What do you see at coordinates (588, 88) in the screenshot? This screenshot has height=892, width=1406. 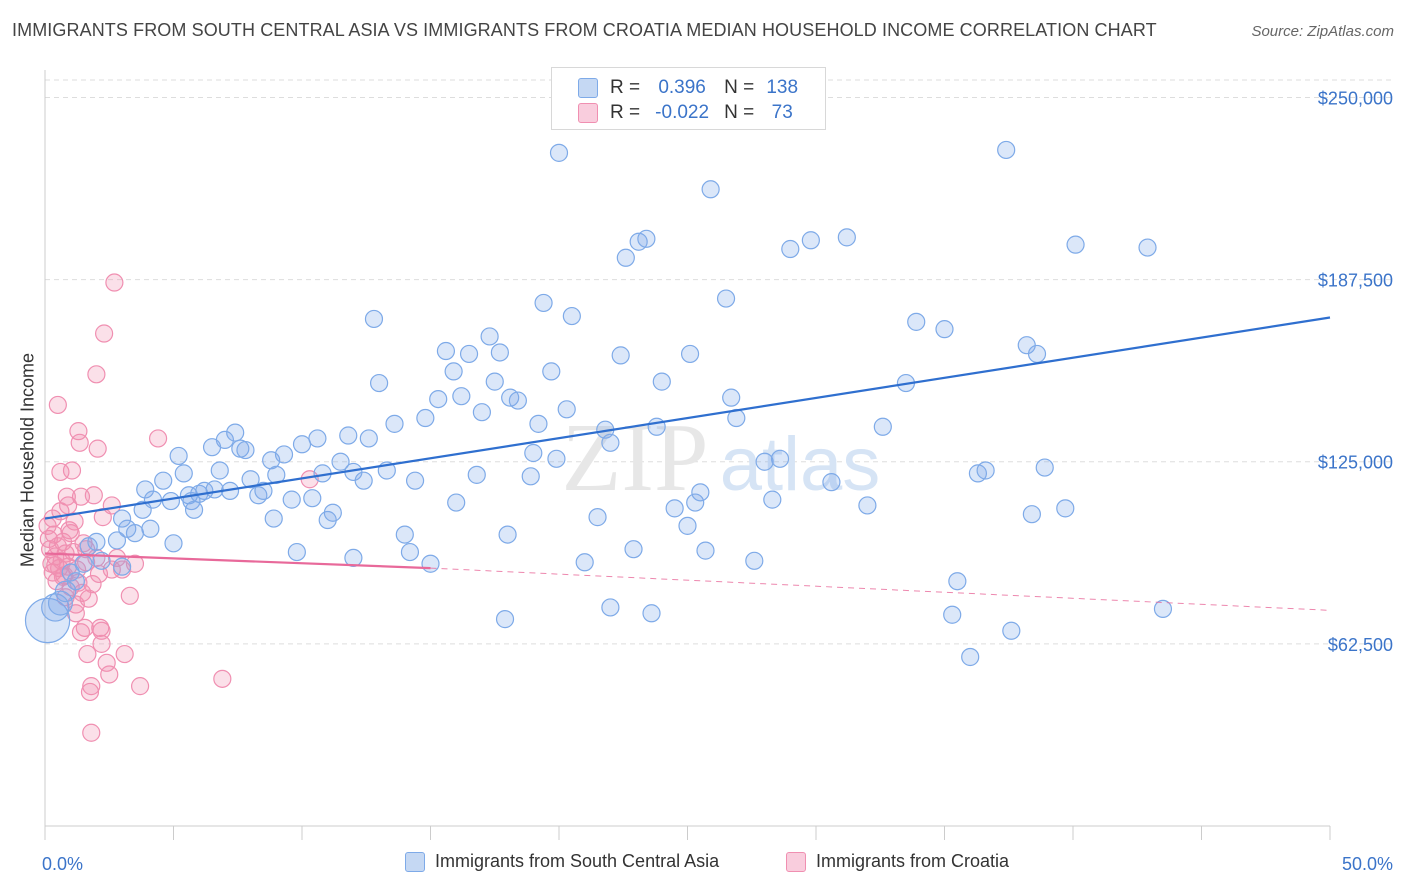 I see `blue-swatch` at bounding box center [588, 88].